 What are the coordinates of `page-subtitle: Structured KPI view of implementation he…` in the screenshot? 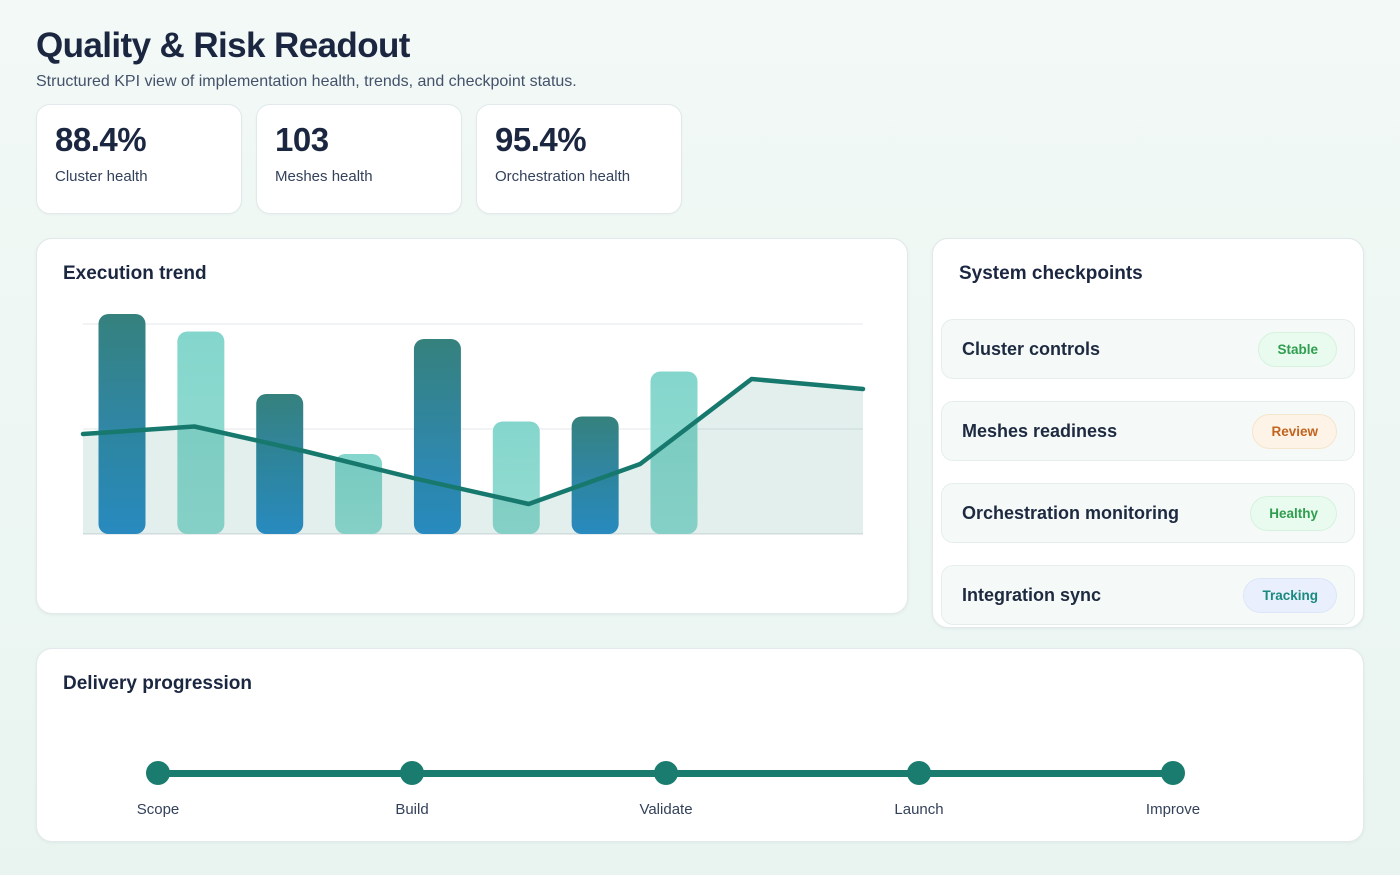 It's located at (306, 81).